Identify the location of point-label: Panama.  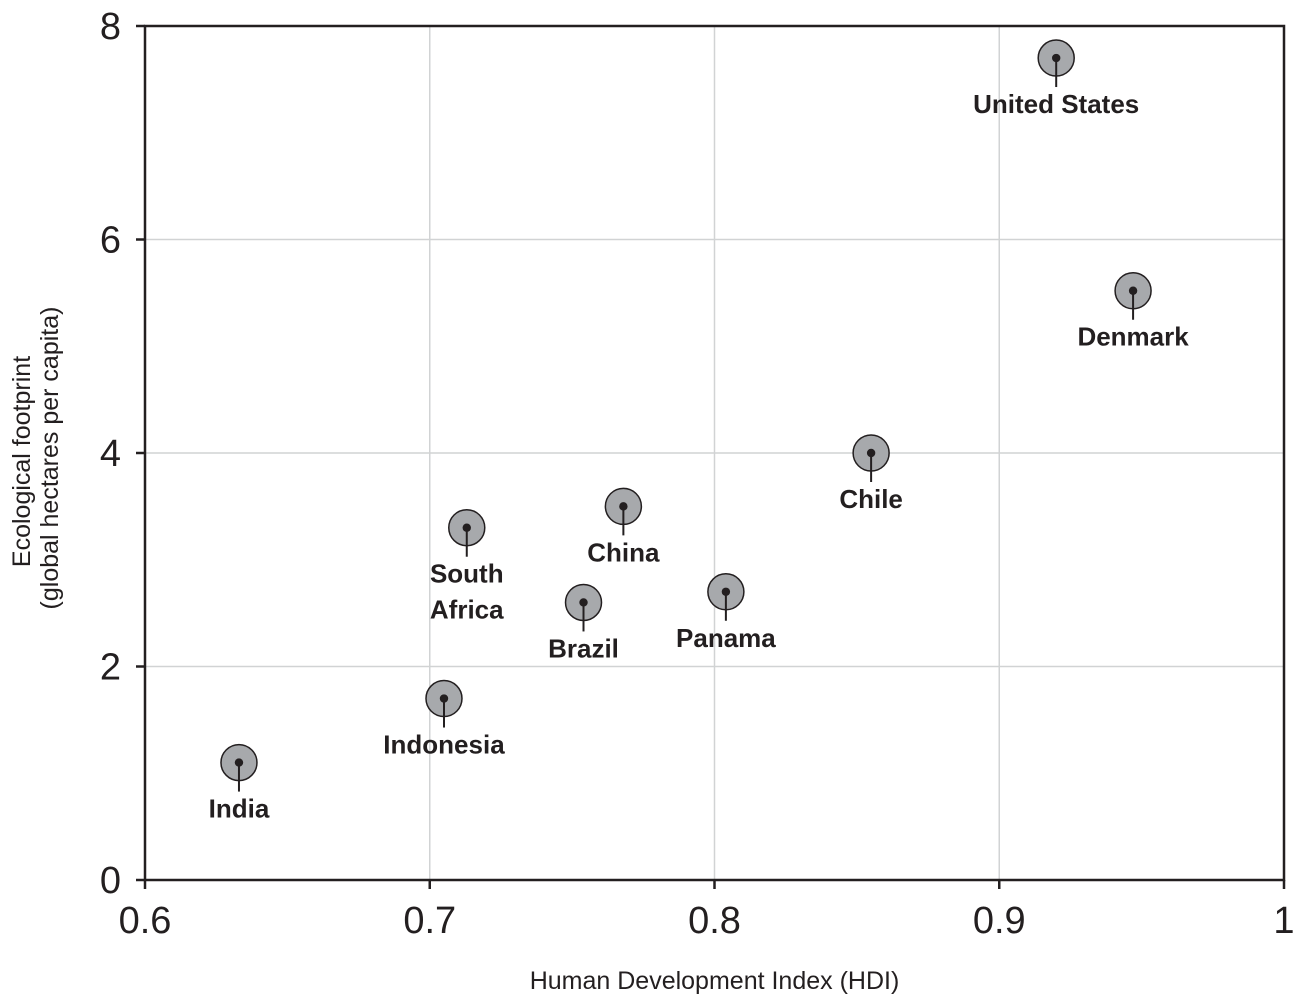
(726, 638).